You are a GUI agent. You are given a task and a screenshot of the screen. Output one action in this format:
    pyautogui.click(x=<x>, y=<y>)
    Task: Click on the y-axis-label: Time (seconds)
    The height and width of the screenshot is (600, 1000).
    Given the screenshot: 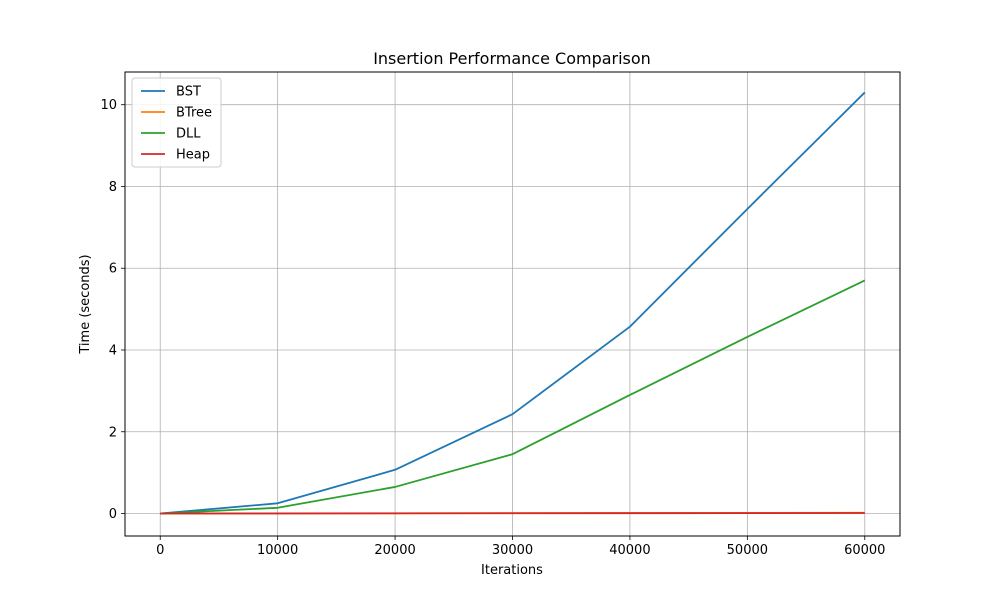 What is the action you would take?
    pyautogui.click(x=85, y=304)
    